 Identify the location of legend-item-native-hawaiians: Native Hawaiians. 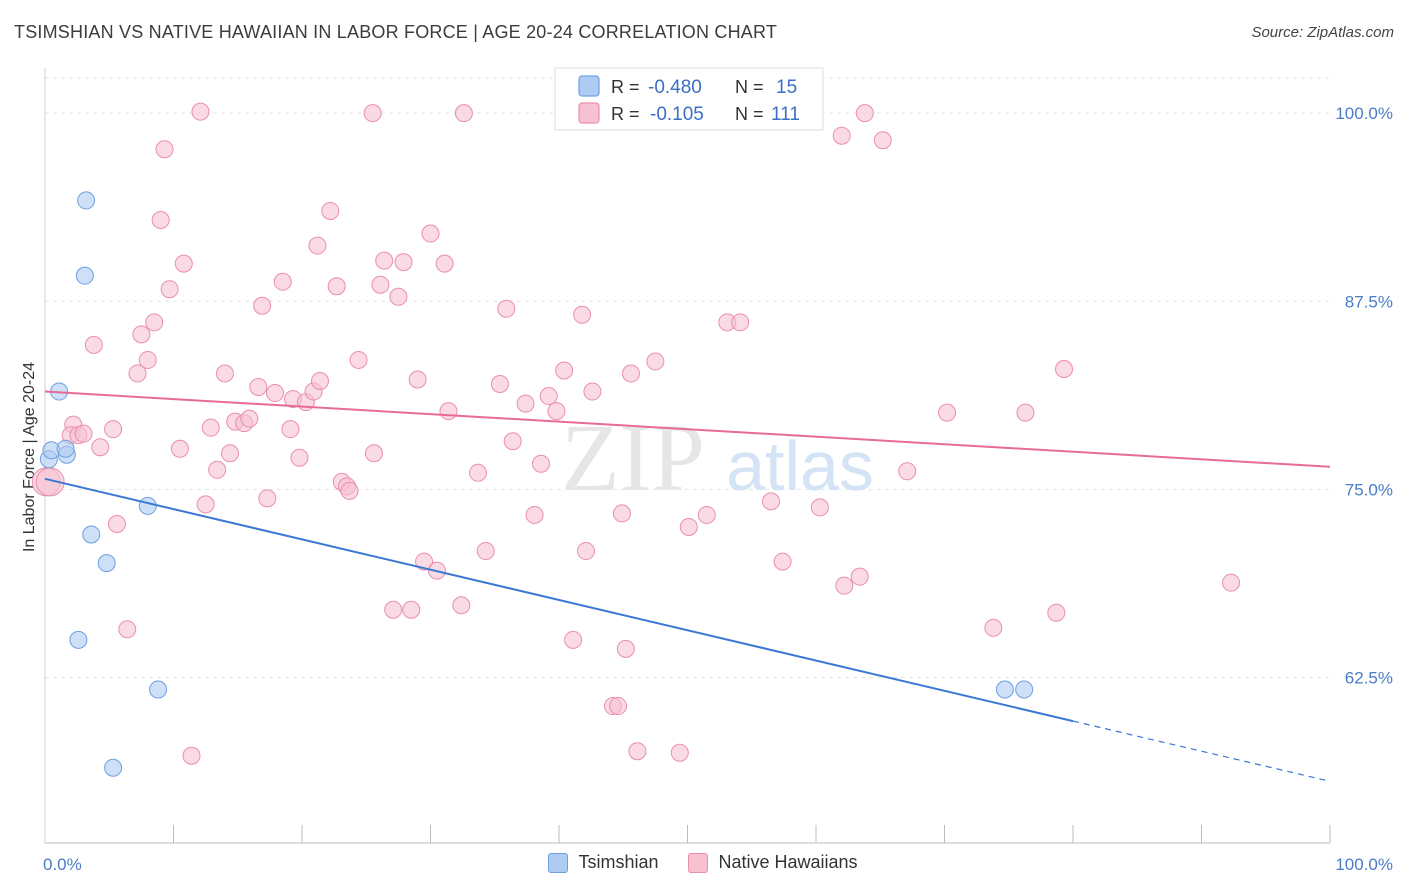
(773, 862).